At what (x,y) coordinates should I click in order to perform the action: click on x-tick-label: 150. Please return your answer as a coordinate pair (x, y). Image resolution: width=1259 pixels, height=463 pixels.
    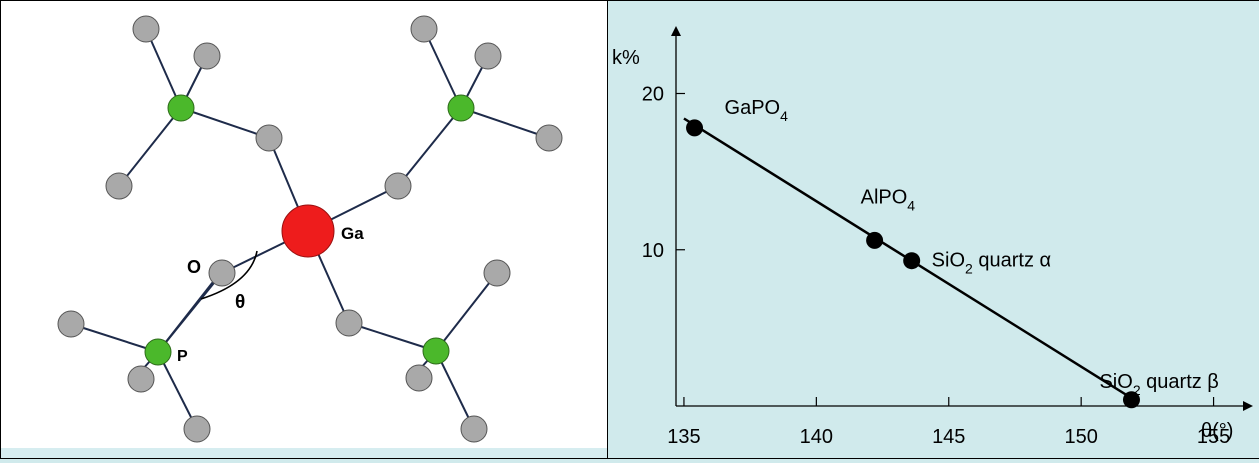
    Looking at the image, I should click on (1080, 437).